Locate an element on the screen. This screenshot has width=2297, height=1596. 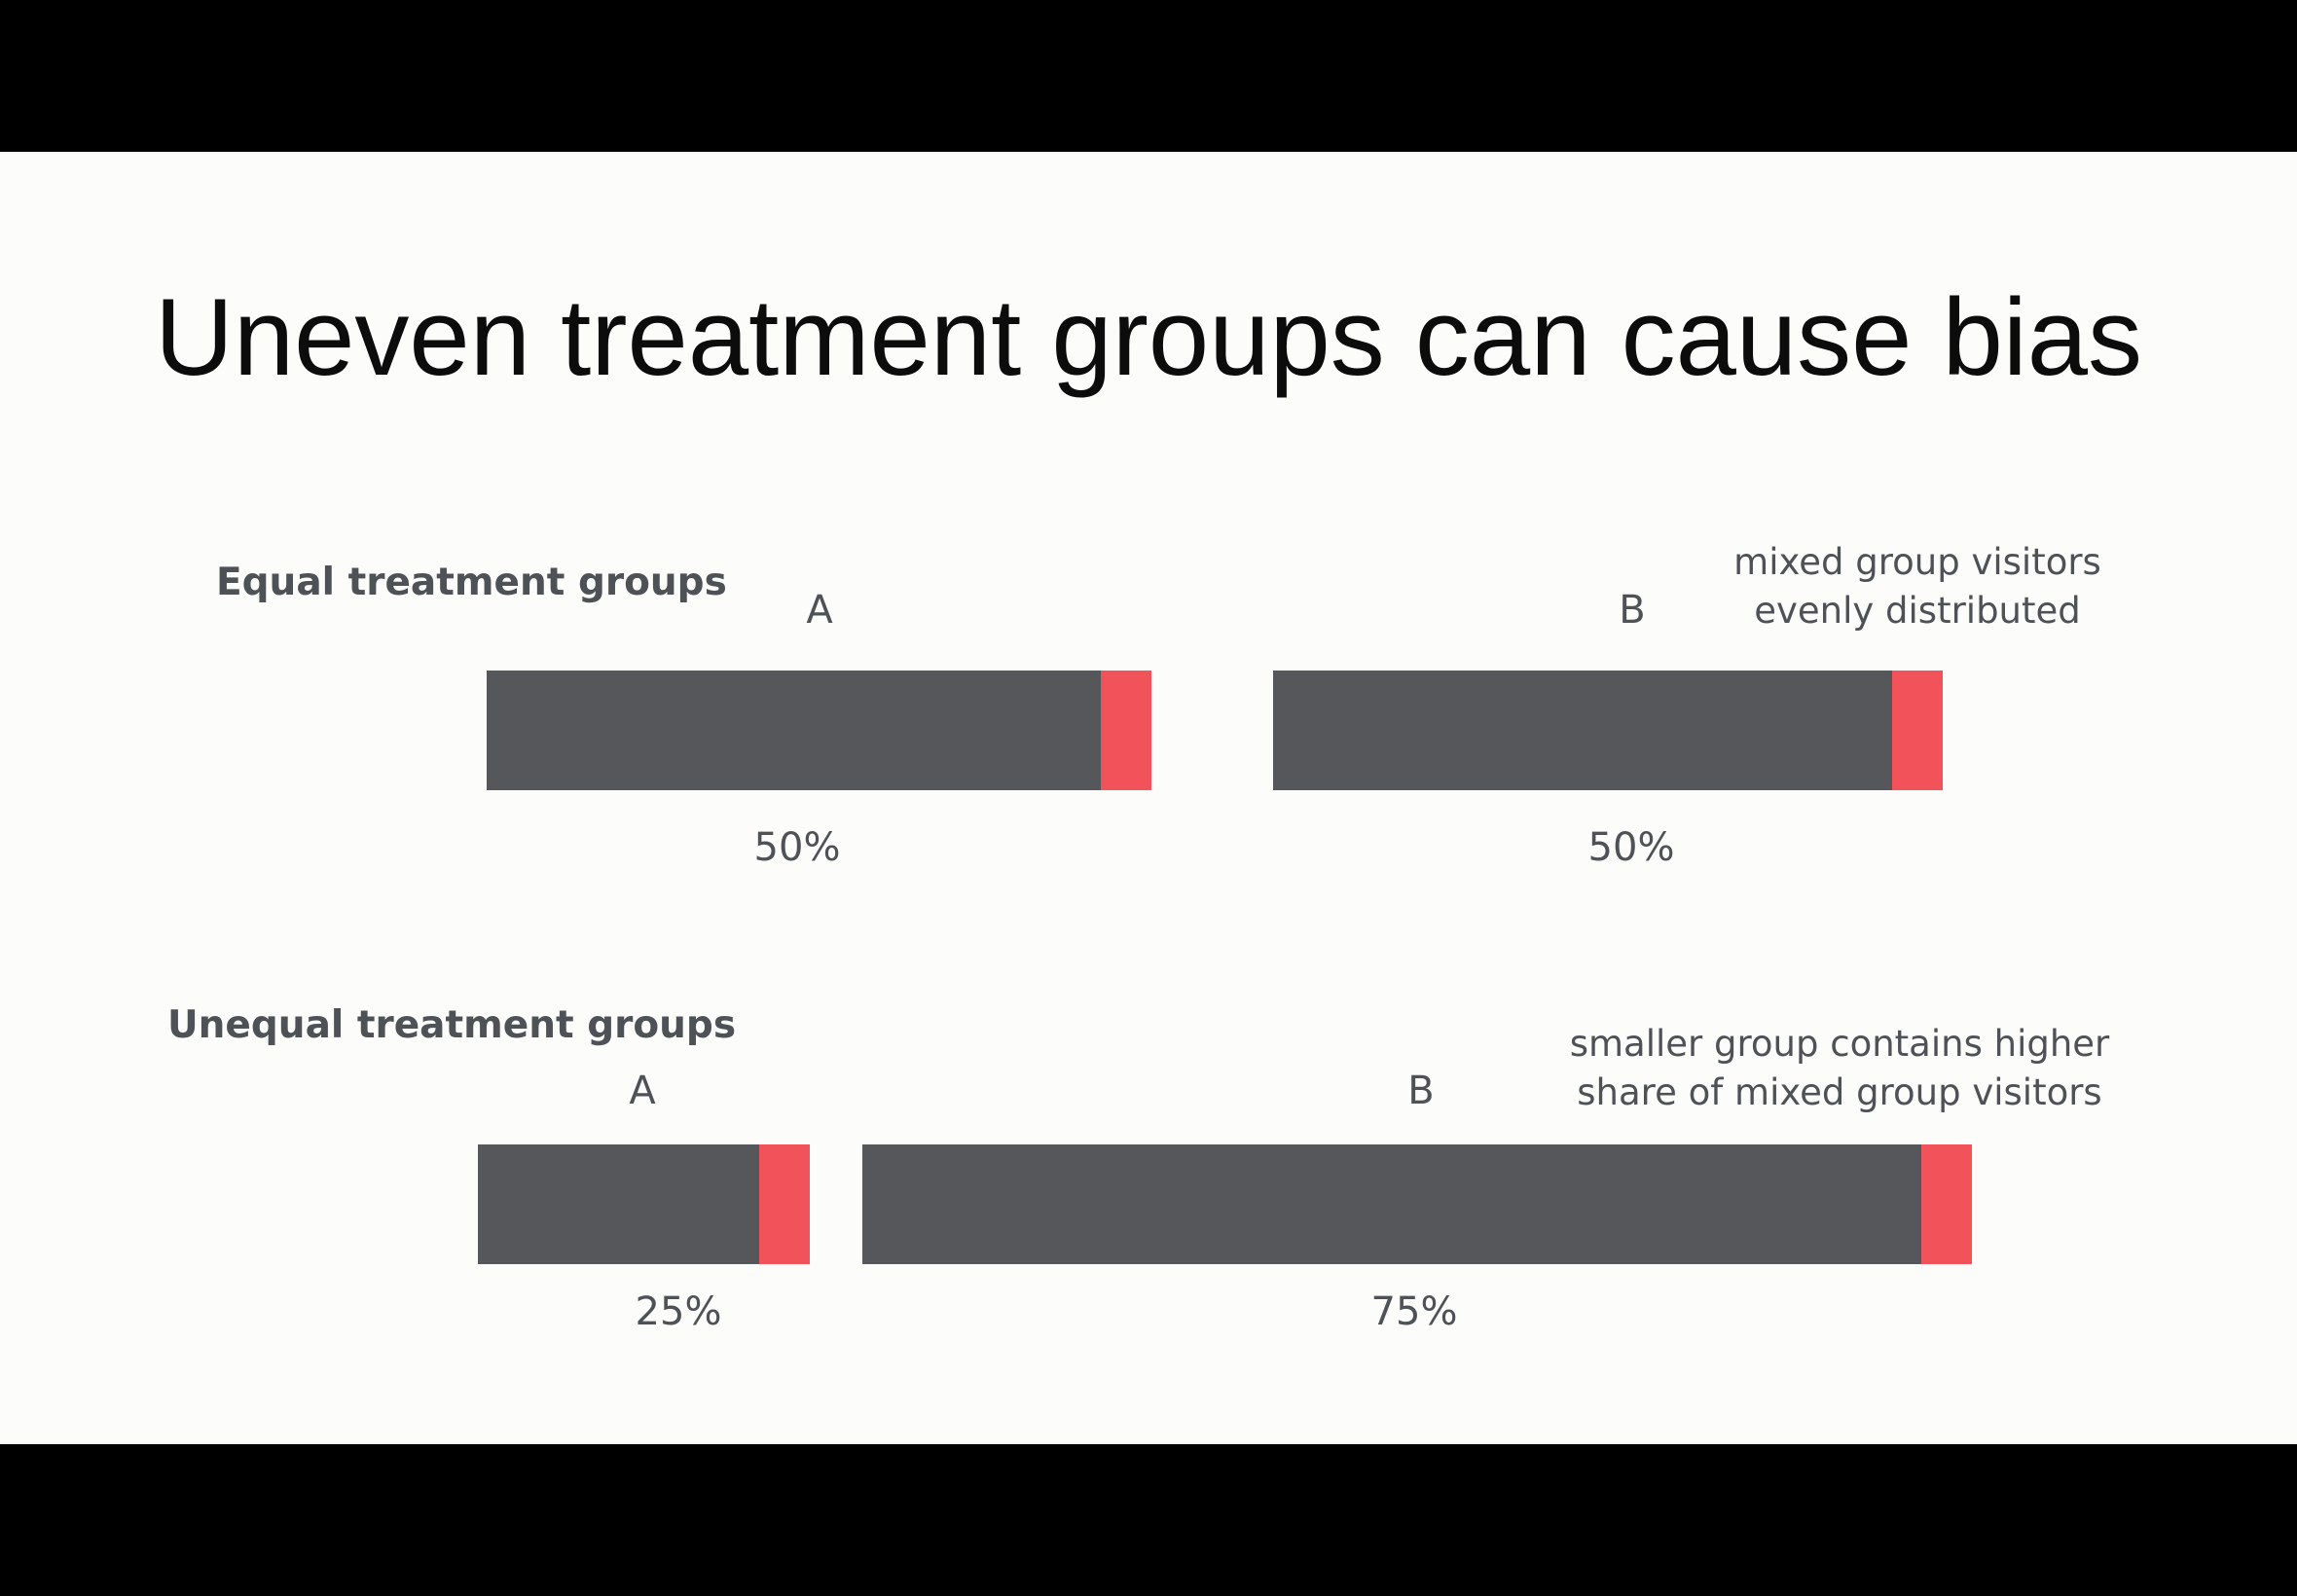
unequal-group-a-bar is located at coordinates (644, 1204).